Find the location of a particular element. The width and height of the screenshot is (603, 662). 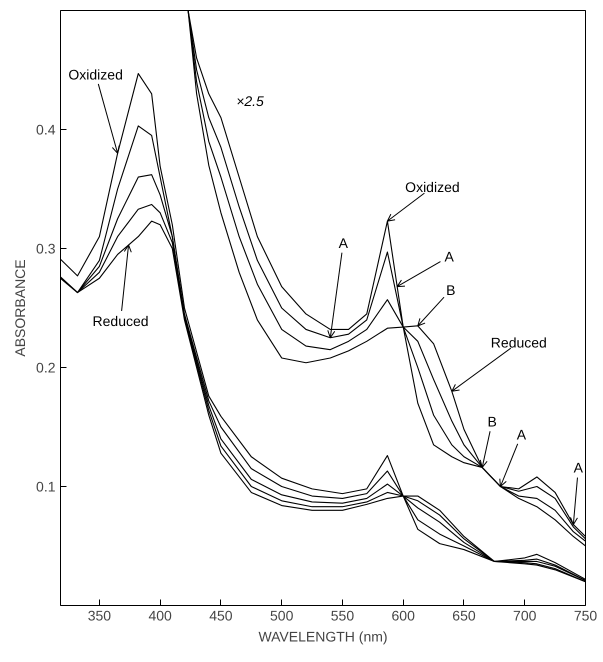

x-tick-label: 600 is located at coordinates (404, 616).